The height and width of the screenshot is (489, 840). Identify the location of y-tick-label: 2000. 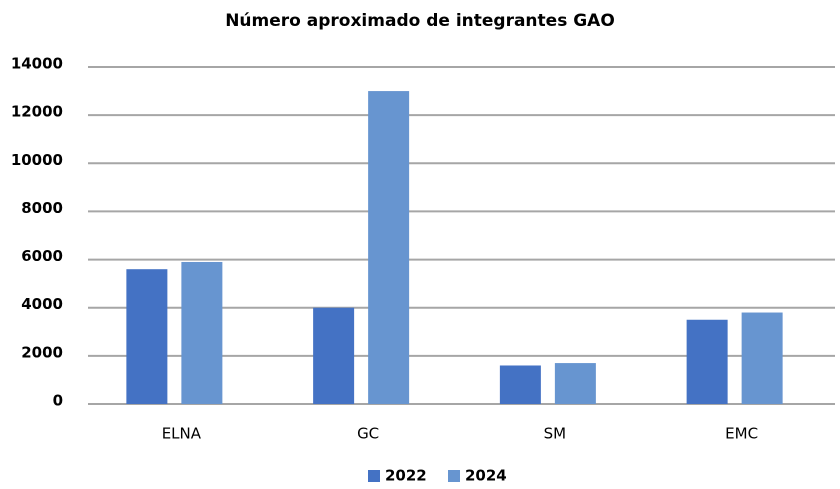
(42, 352).